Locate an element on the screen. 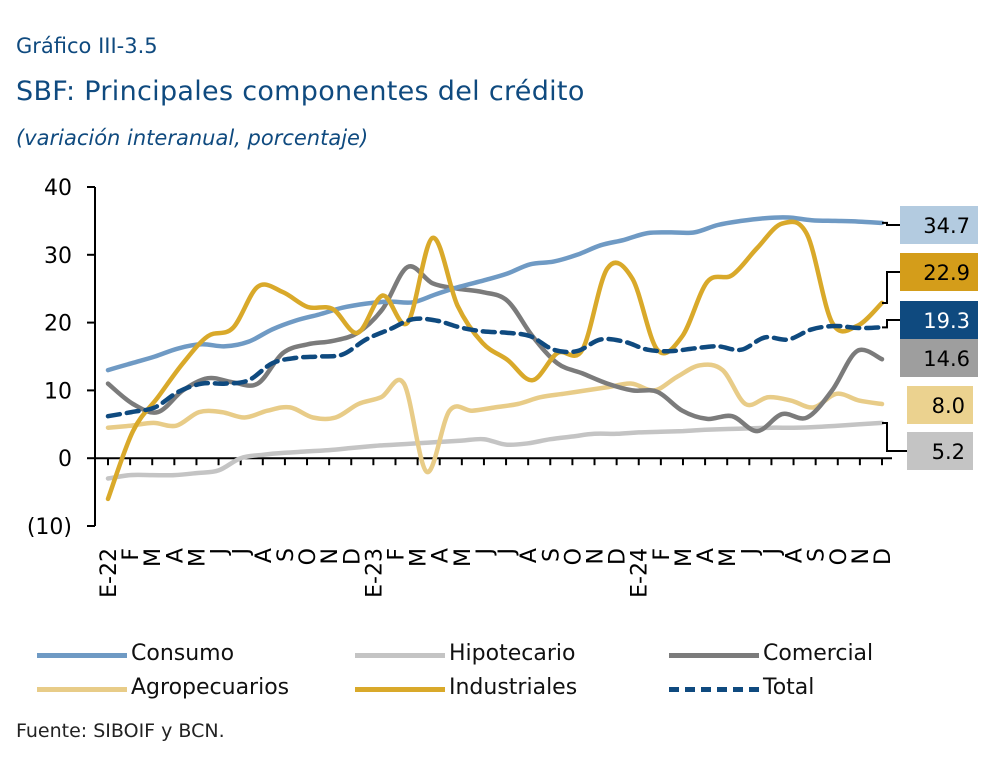  x-tick-label: E-24 is located at coordinates (640, 573).